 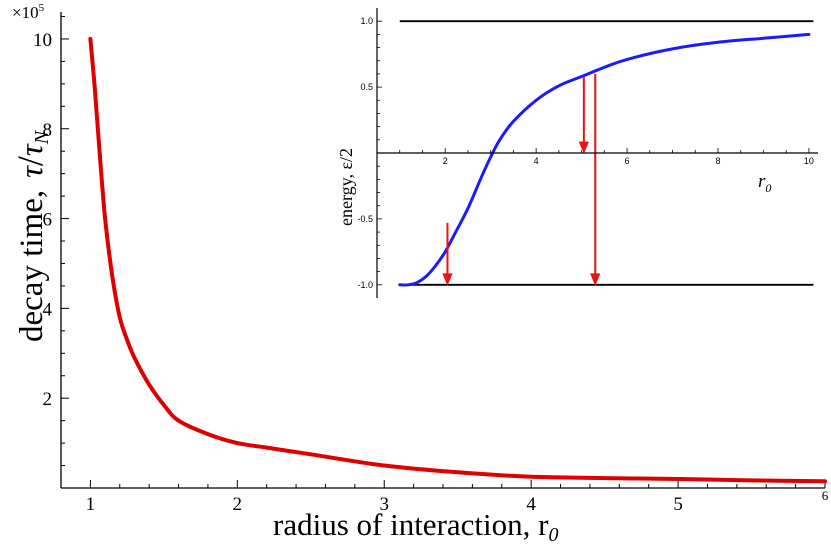 What do you see at coordinates (48, 130) in the screenshot?
I see `main-y-tick-label: 8` at bounding box center [48, 130].